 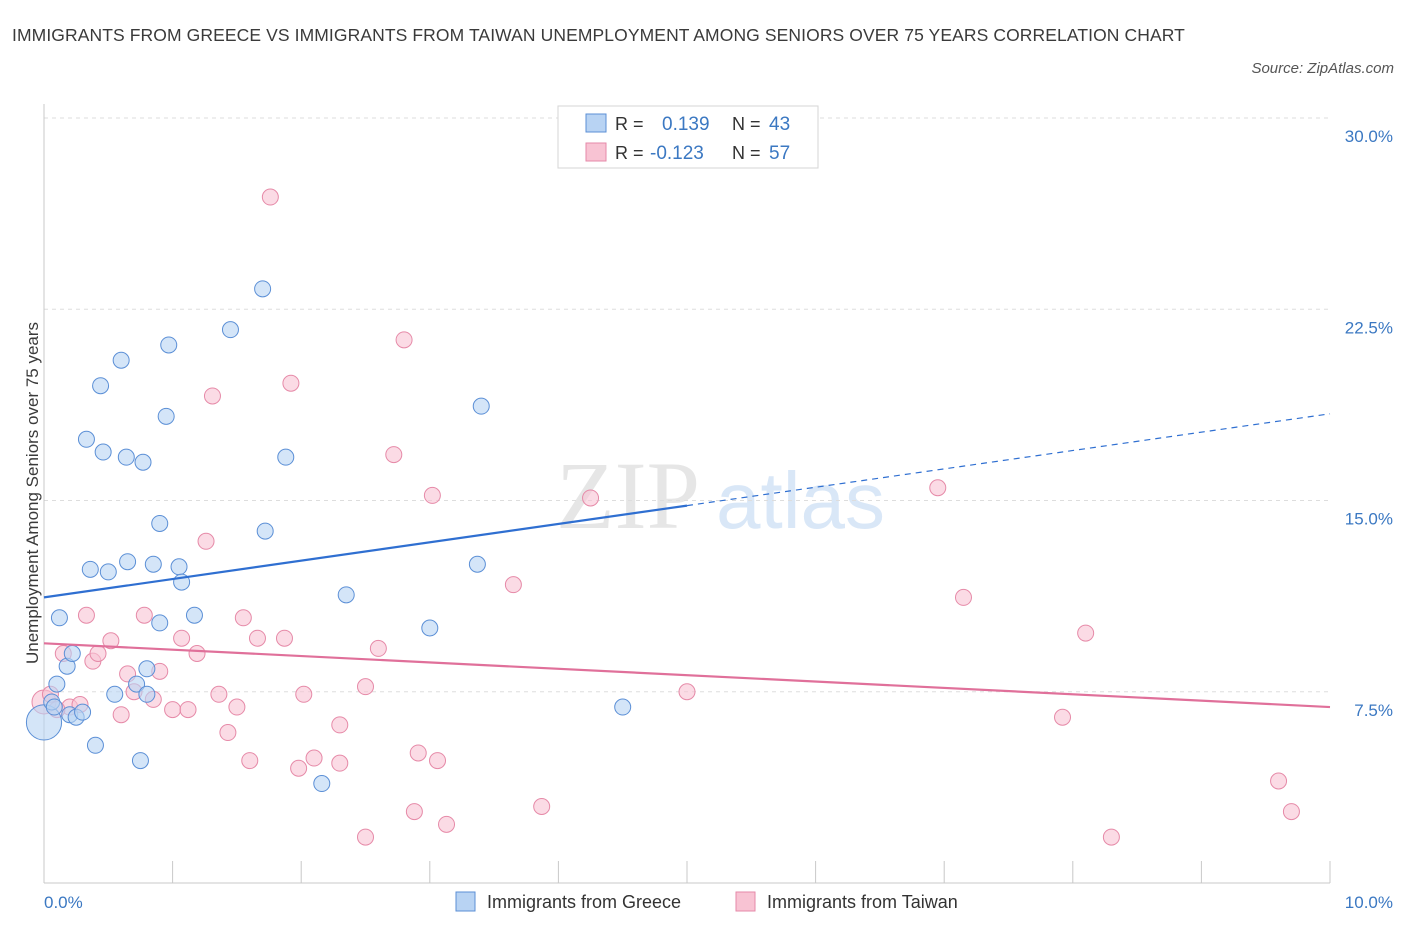 I want to click on legend-greece-r-label: R =, so click(x=629, y=124).